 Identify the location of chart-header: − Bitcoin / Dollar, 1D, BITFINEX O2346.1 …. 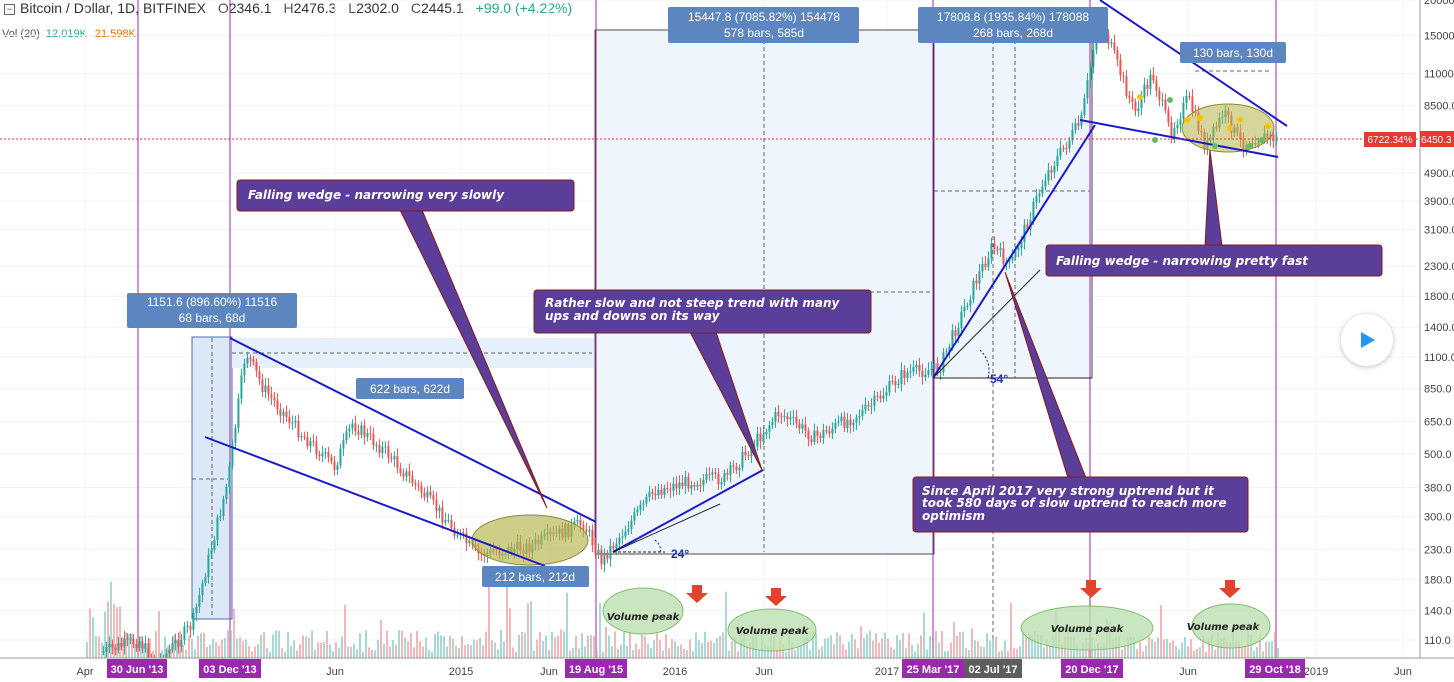
(286, 8).